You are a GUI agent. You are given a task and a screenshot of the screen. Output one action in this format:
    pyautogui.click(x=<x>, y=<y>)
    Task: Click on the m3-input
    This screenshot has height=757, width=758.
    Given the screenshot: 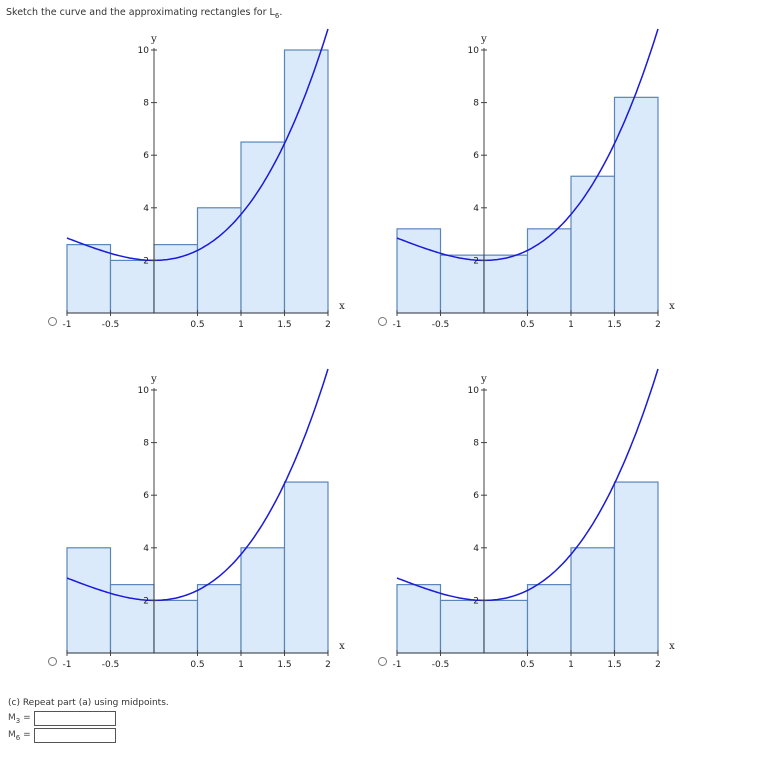 What is the action you would take?
    pyautogui.click(x=75, y=718)
    